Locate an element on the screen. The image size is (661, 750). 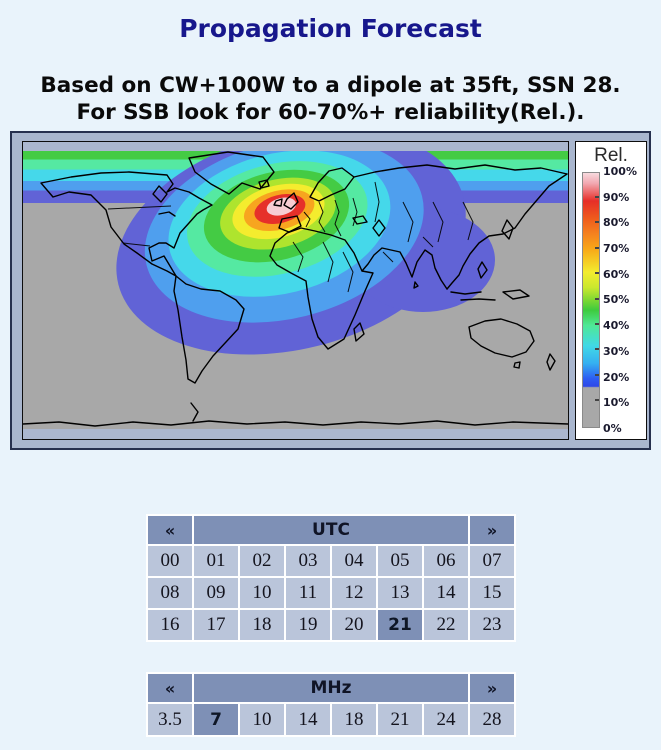
utc-cell-21: 21 is located at coordinates (400, 625).